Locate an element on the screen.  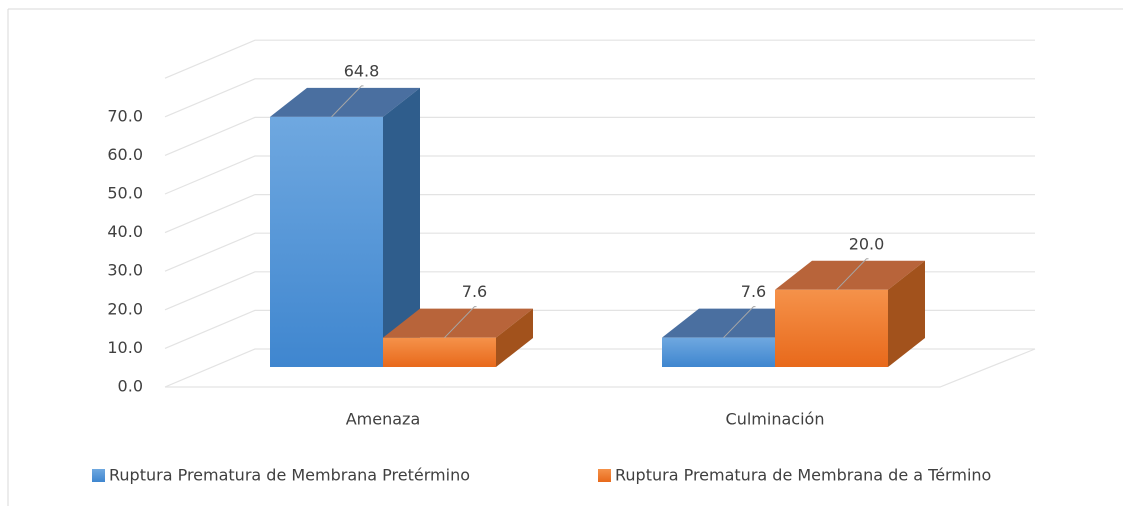
y-tick-label: 30.0 is located at coordinates (125, 270).